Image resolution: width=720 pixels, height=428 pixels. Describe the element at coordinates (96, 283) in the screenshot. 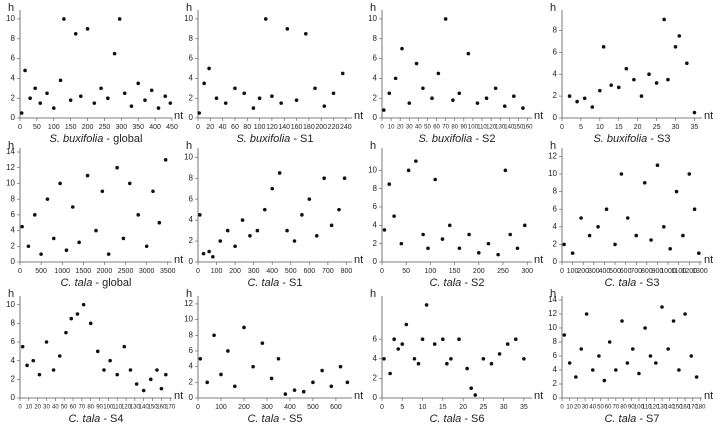

I see `panel-title: C. tala - global` at that location.